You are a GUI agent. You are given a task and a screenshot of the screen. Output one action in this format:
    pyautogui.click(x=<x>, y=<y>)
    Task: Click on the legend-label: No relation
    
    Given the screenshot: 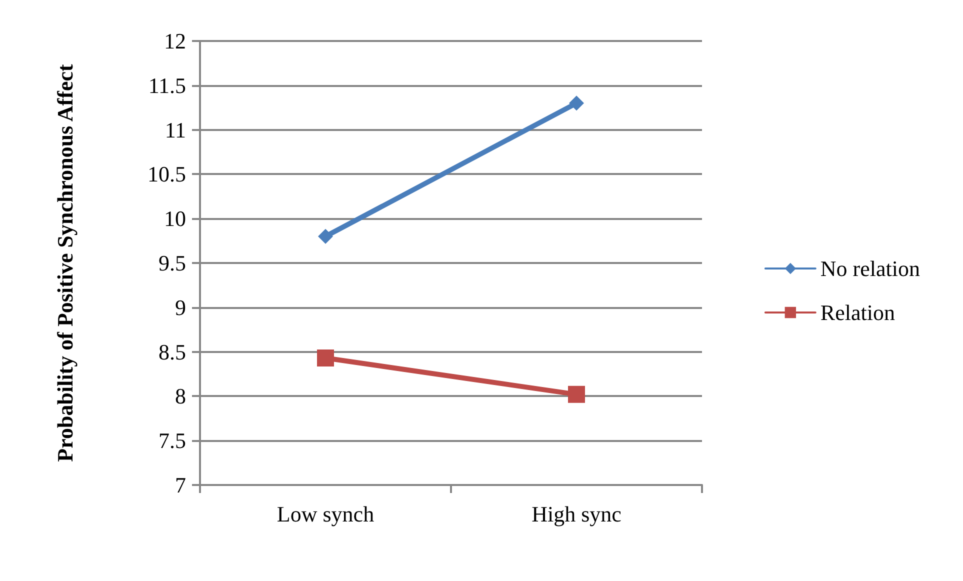 What is the action you would take?
    pyautogui.click(x=870, y=268)
    